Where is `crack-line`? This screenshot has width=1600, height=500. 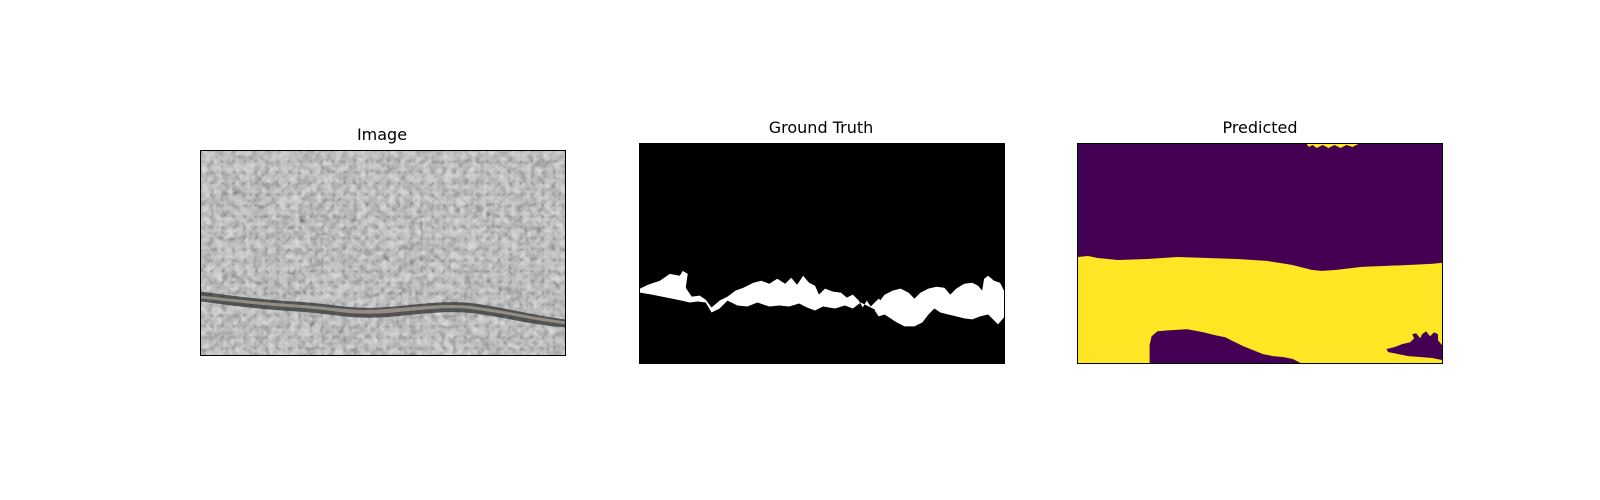 crack-line is located at coordinates (383, 310).